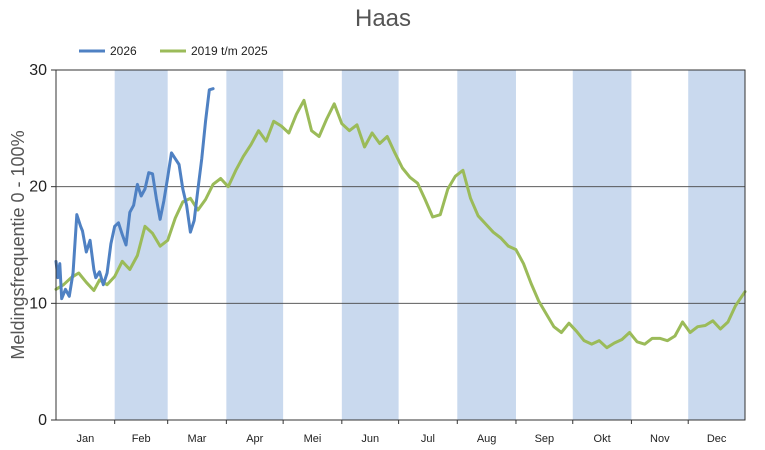 The height and width of the screenshot is (450, 765). Describe the element at coordinates (487, 439) in the screenshot. I see `x-tick-label-aug: Aug` at that location.